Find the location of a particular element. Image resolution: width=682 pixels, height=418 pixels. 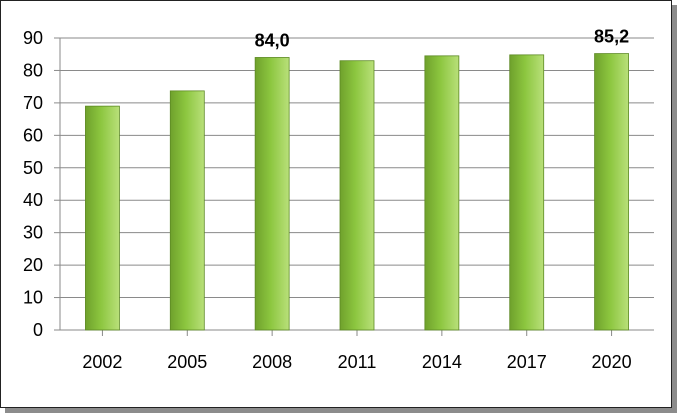

bar-2017 is located at coordinates (527, 192).